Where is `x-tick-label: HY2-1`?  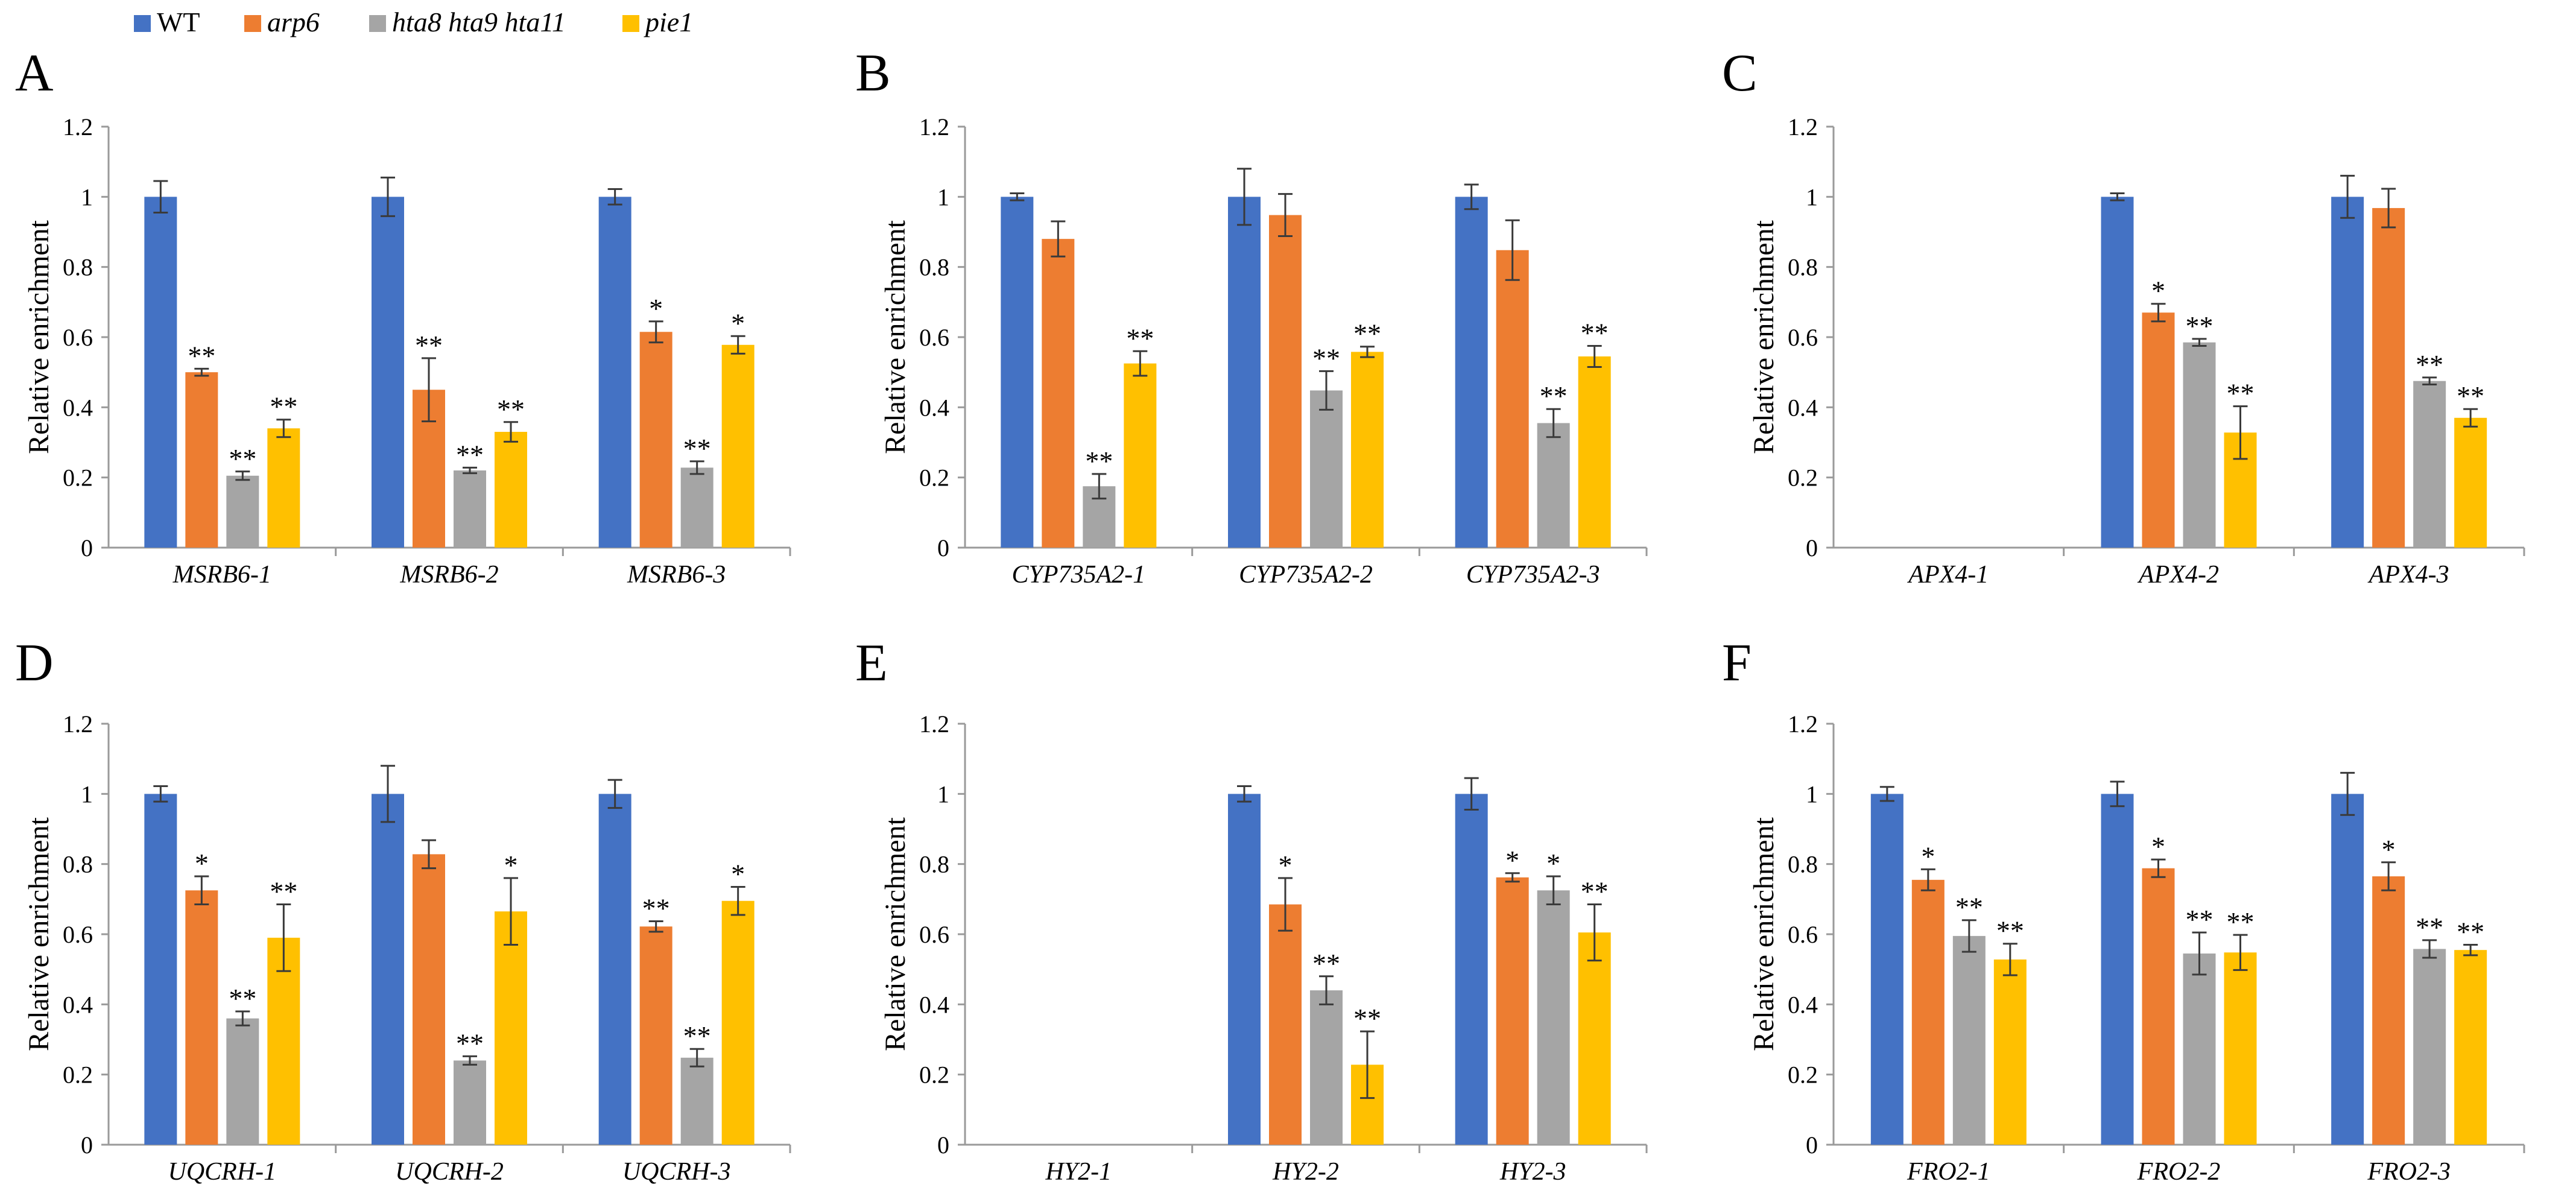
x-tick-label: HY2-1 is located at coordinates (1078, 1172).